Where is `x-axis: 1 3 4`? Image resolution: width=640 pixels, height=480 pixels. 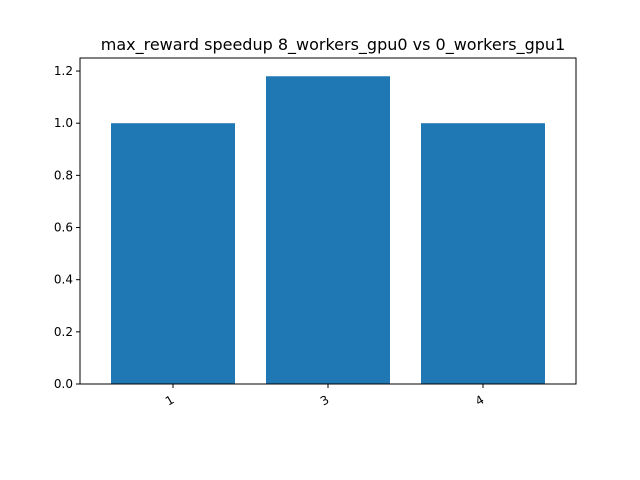 x-axis: 1 3 4 is located at coordinates (325, 396).